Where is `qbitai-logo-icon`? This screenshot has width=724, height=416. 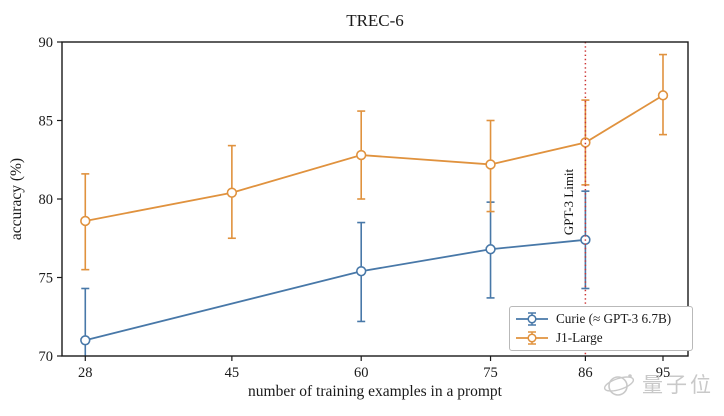 qbitai-logo-icon is located at coordinates (619, 385).